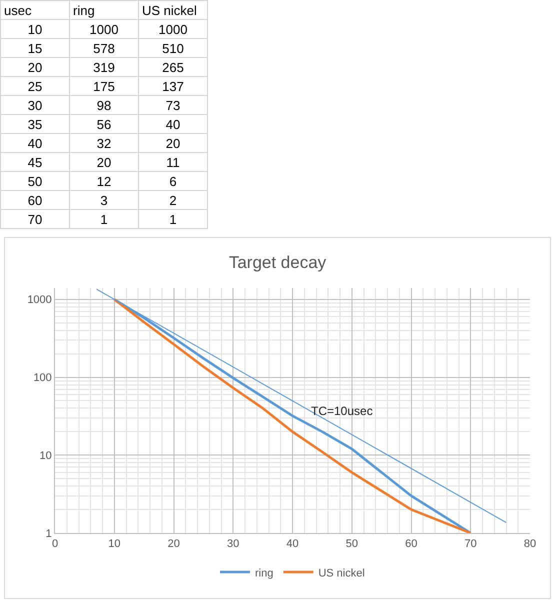 This screenshot has width=553, height=612. What do you see at coordinates (35, 10) in the screenshot?
I see `y-axis-title: usec` at bounding box center [35, 10].